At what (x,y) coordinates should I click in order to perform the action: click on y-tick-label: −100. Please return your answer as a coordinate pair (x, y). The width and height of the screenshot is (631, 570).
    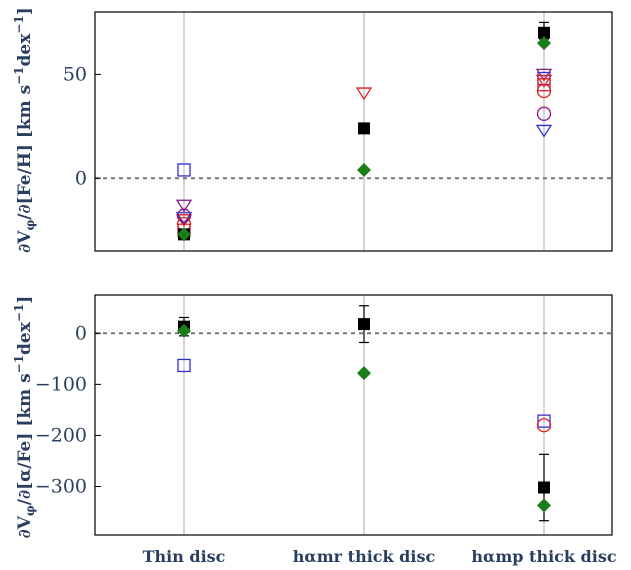
    Looking at the image, I should click on (61, 384).